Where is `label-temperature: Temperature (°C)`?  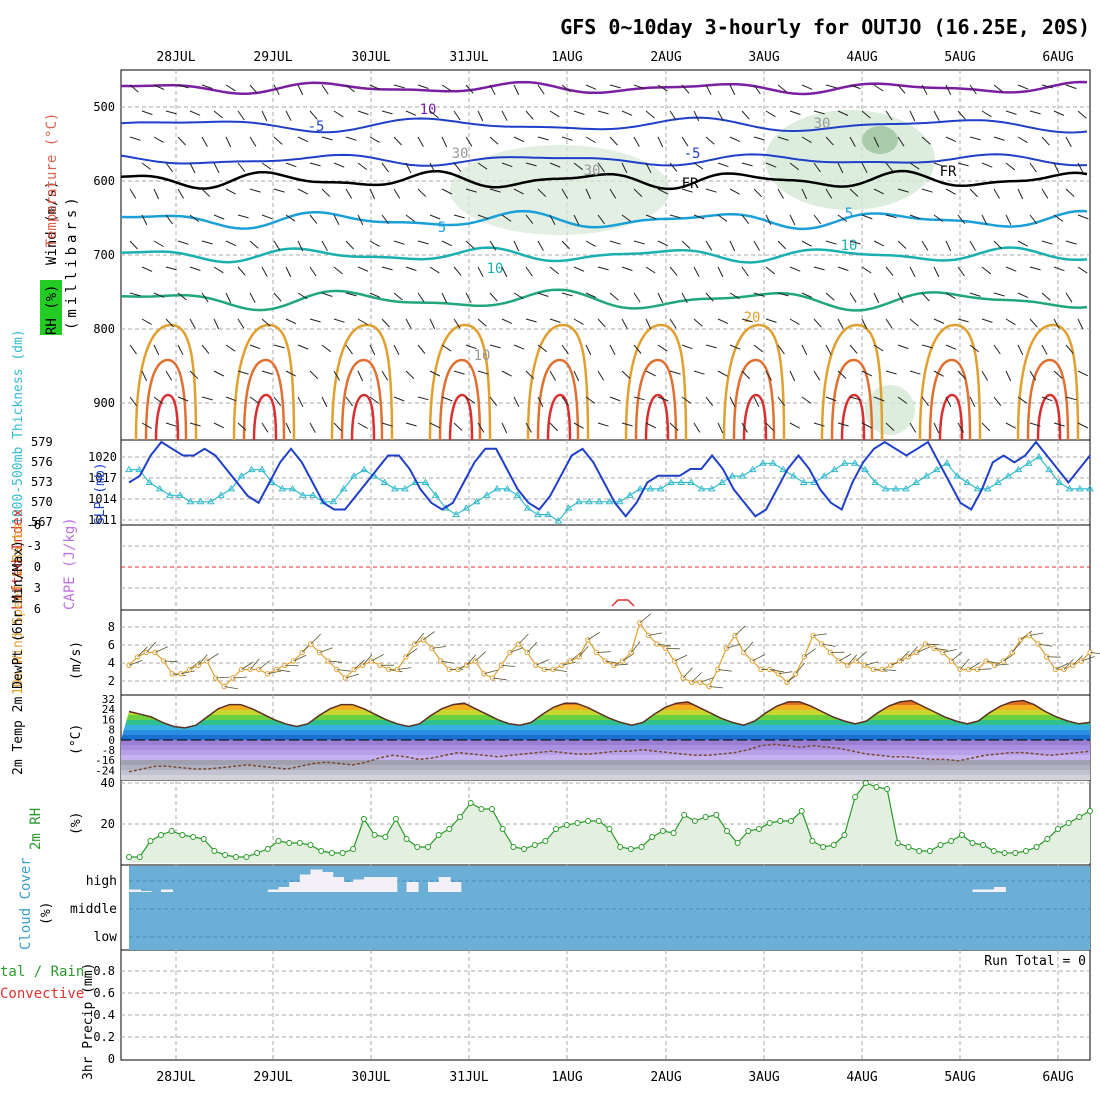
label-temperature: Temperature (°C) is located at coordinates (52, 180).